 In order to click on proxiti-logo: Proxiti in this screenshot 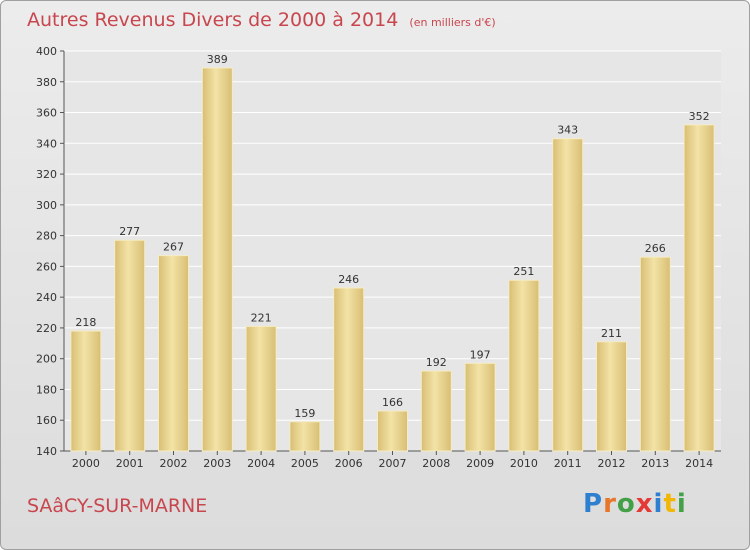, I will do `click(635, 504)`.